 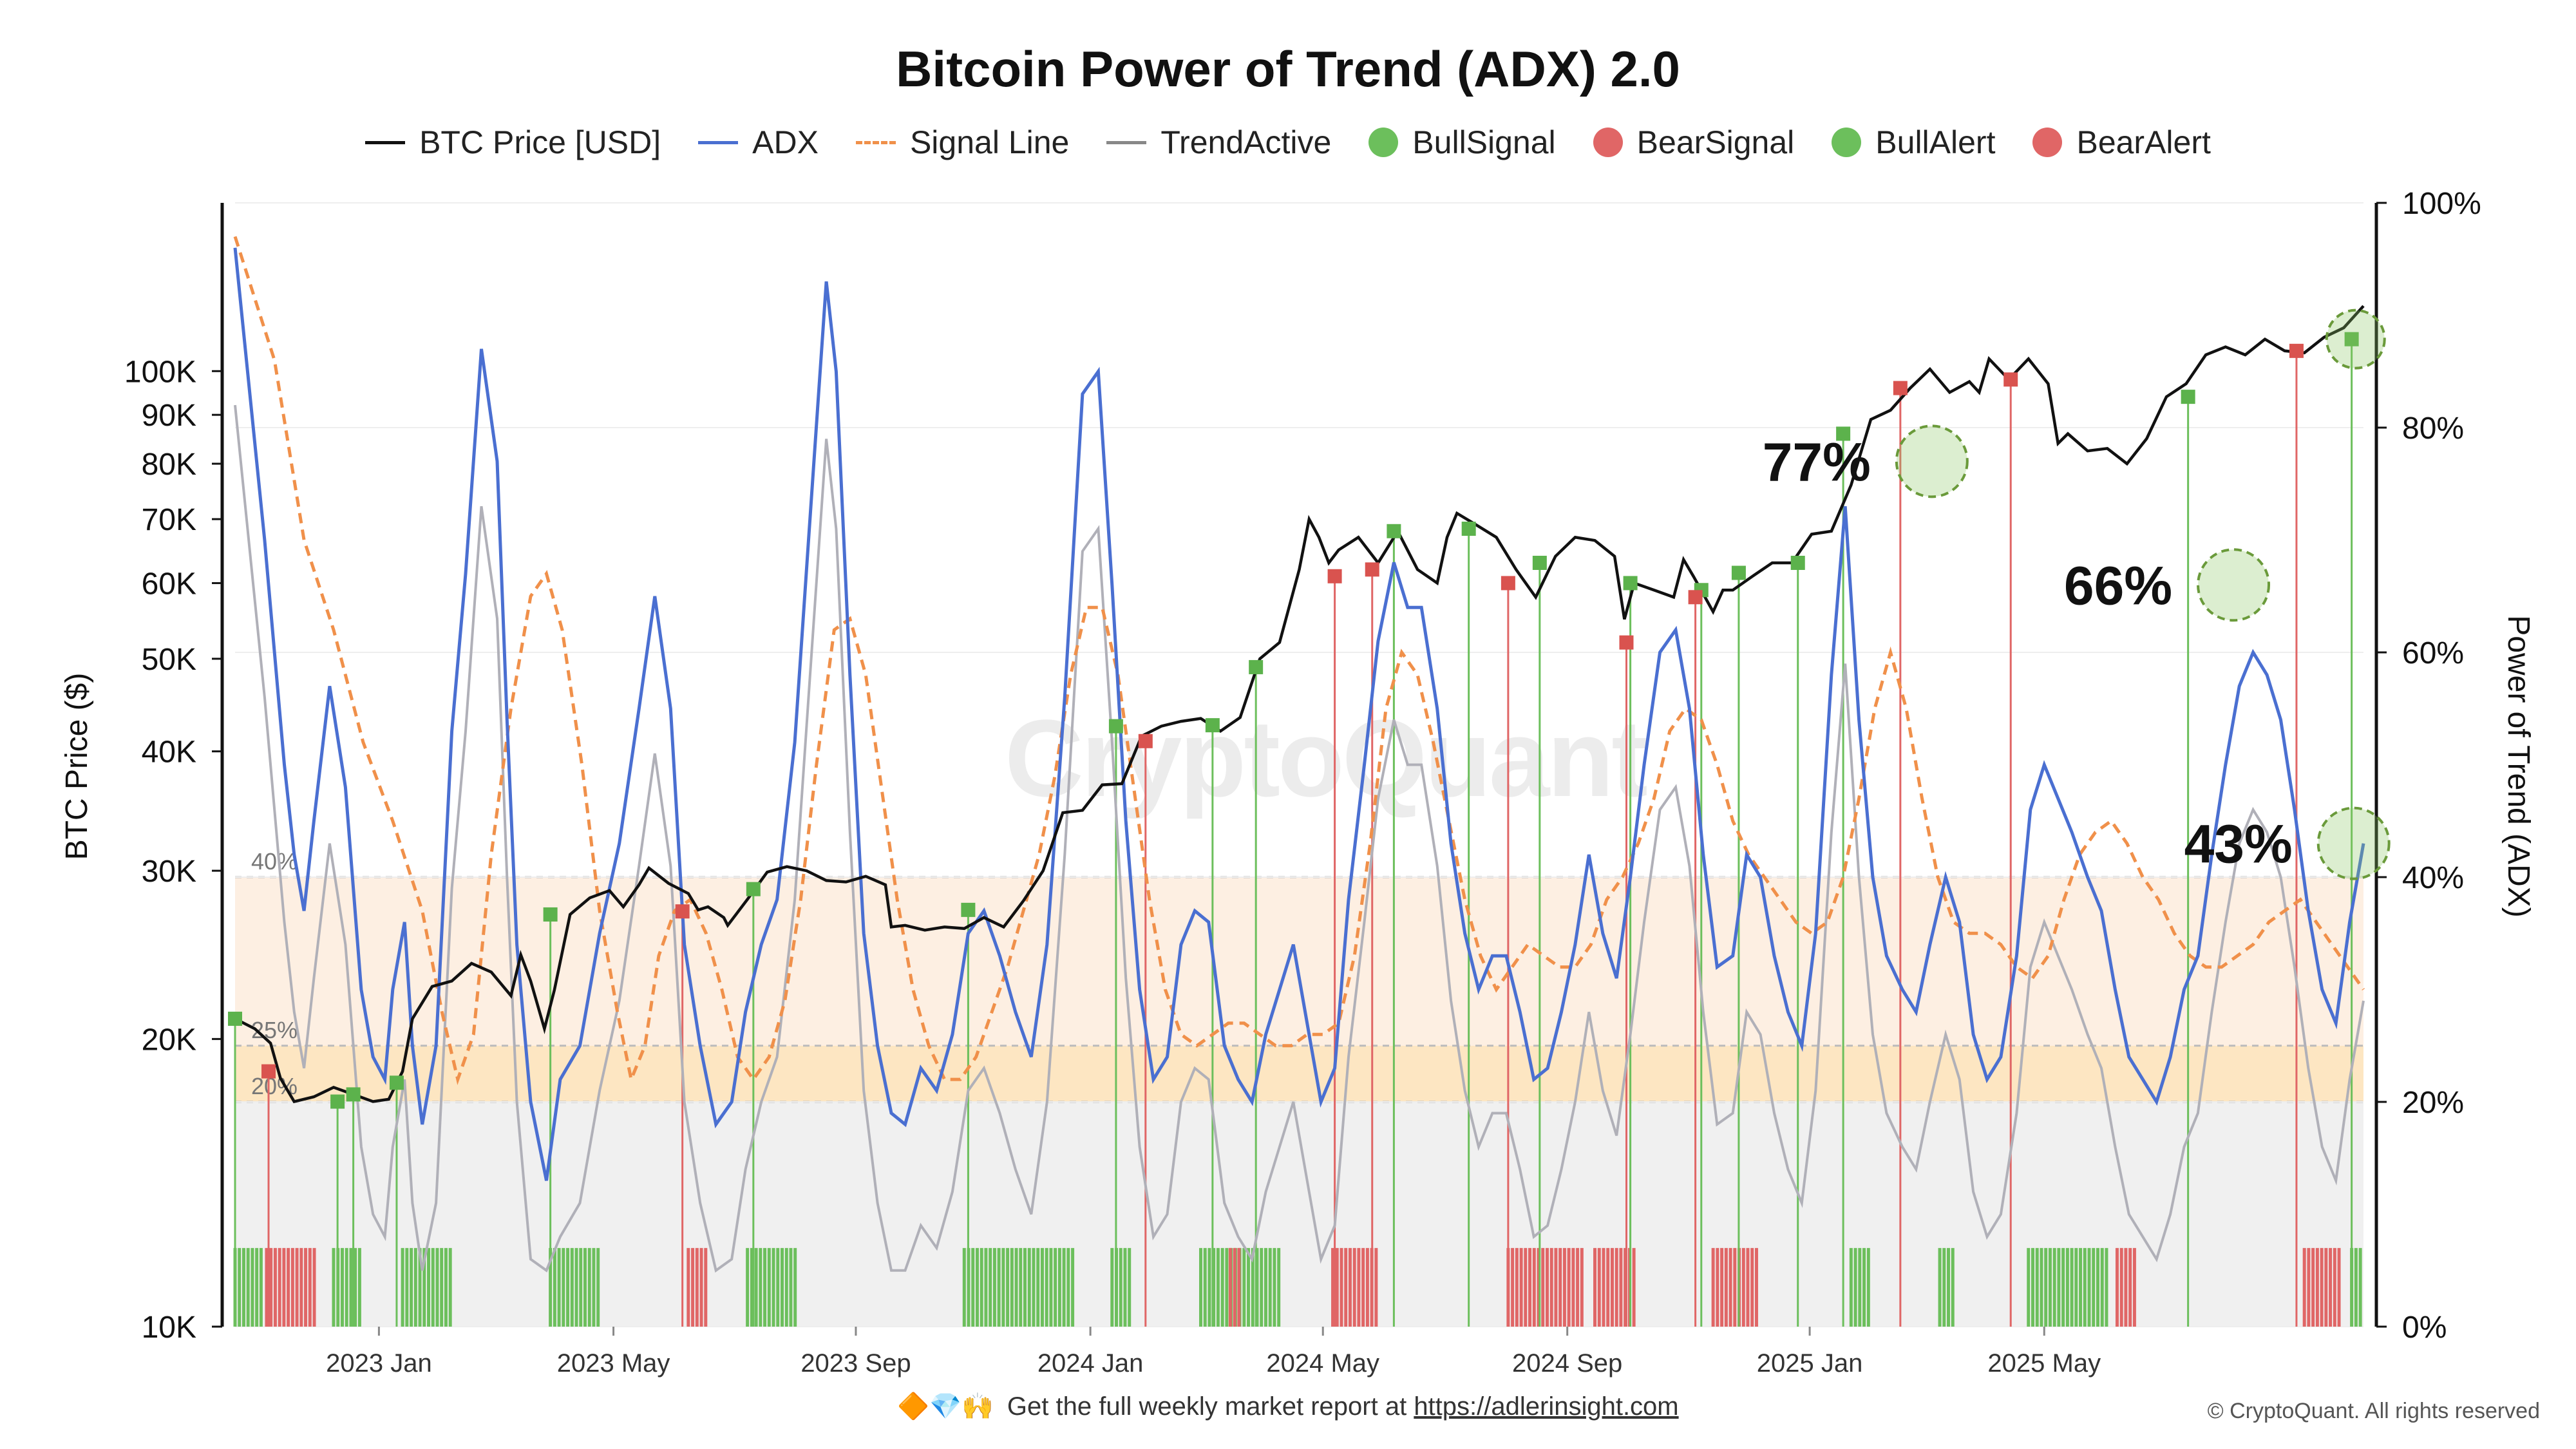 I want to click on right-tick-label: 80%, so click(x=2433, y=429).